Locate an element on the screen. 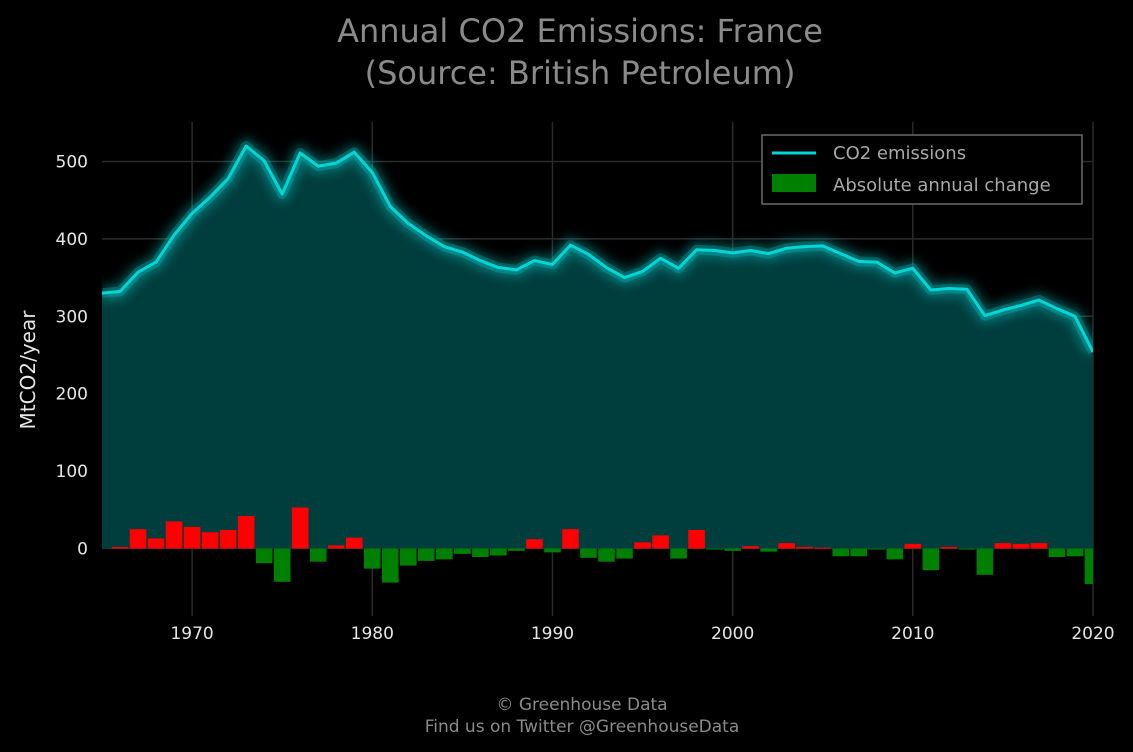  credit-line-2: Find us on Twitter @GreenhouseData is located at coordinates (582, 727).